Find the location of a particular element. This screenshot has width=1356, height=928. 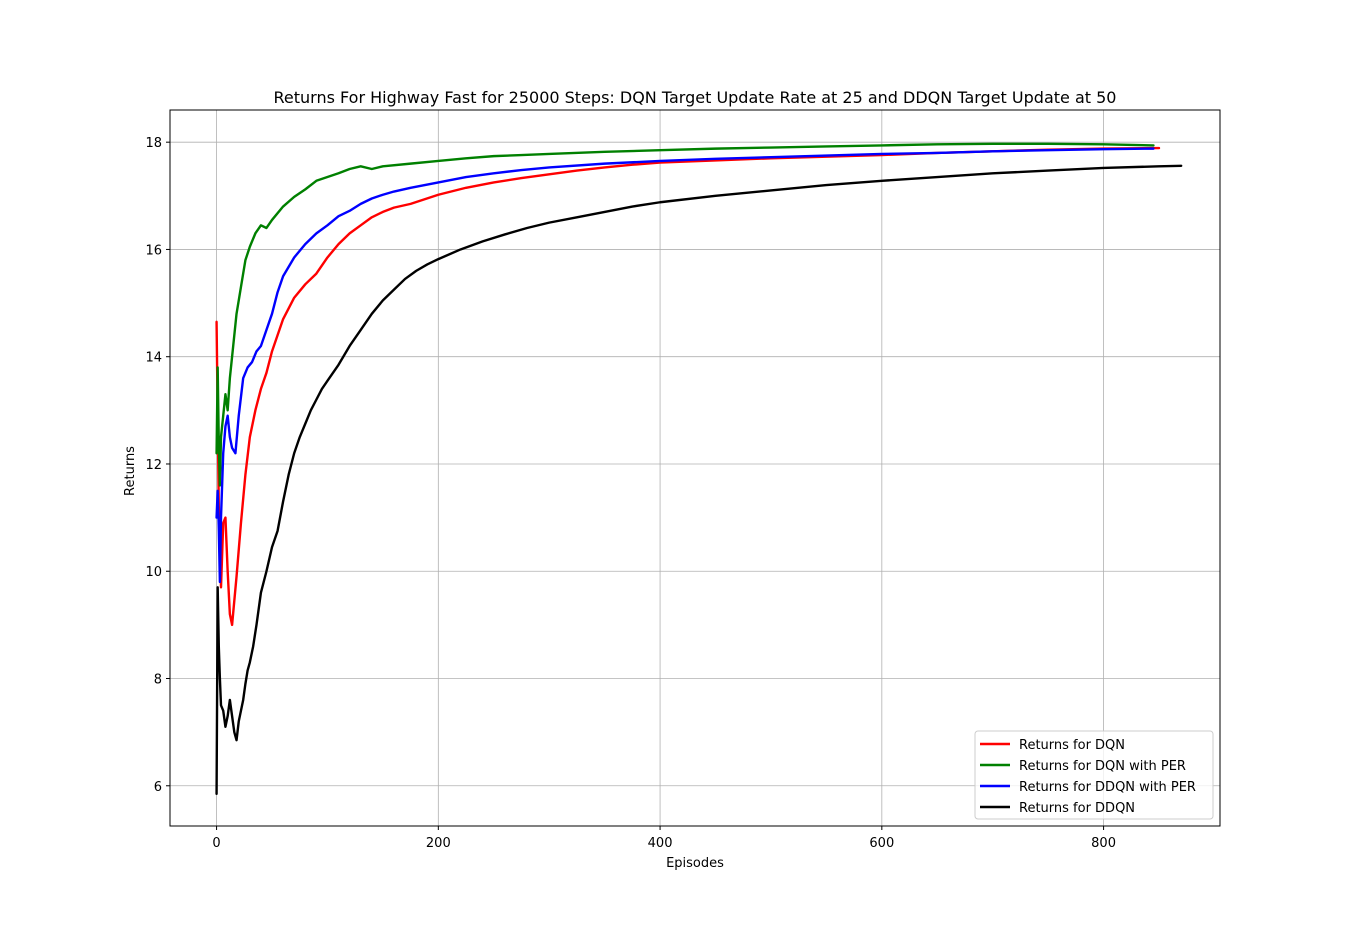

legend-label-2: Returns for DDQN with PER is located at coordinates (1107, 787).